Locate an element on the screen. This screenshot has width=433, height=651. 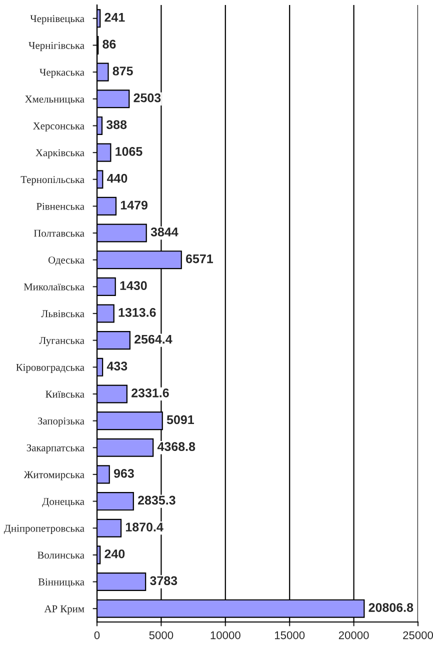
y-tick-label: Київська is located at coordinates (65, 394).